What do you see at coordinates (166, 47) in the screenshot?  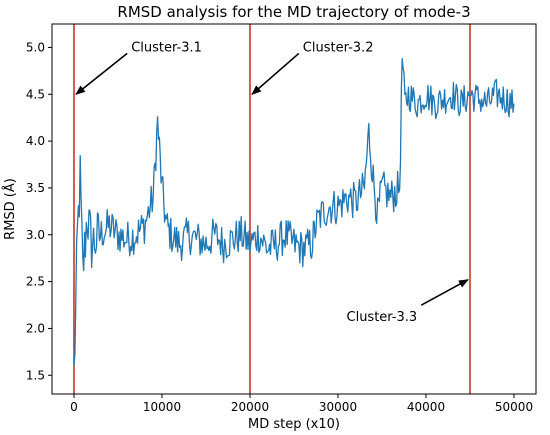 I see `annotation-label-1: Cluster-3.1` at bounding box center [166, 47].